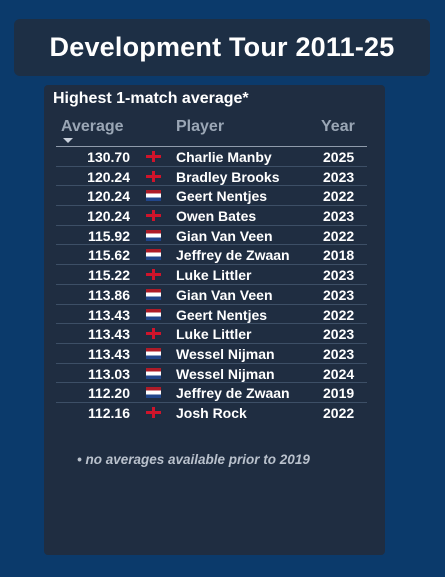 Image resolution: width=445 pixels, height=577 pixels. I want to click on average-cell: 115.92, so click(108, 235).